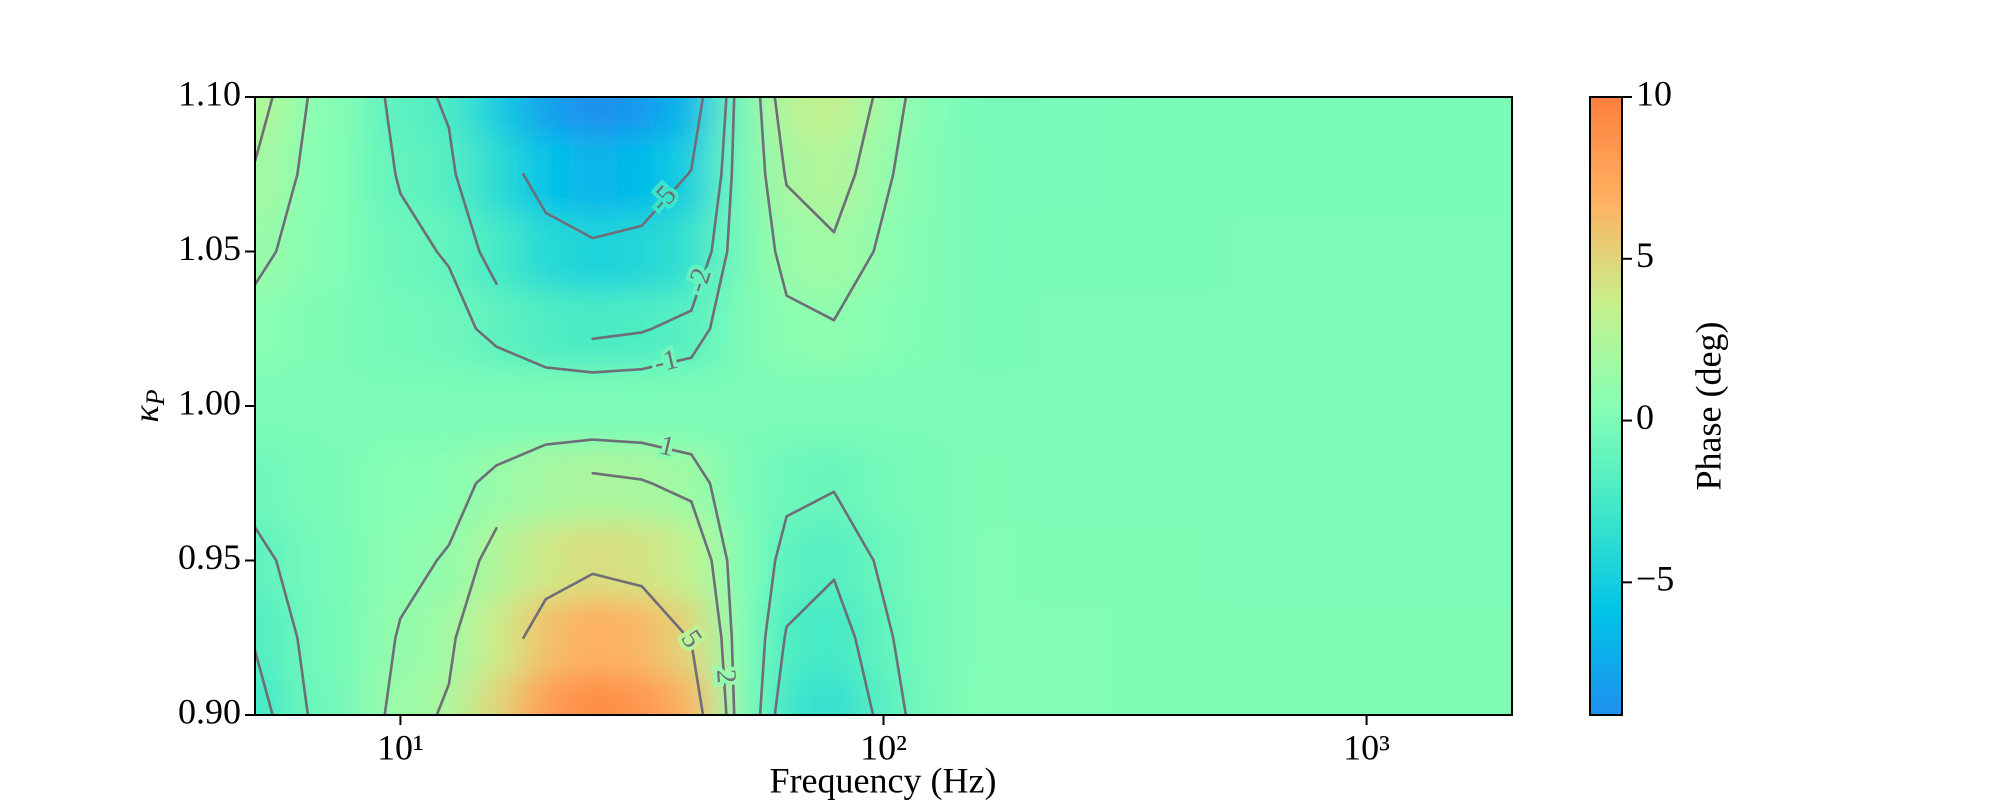 The height and width of the screenshot is (800, 2000). What do you see at coordinates (1366, 747) in the screenshot?
I see `x-tick-label: 10³` at bounding box center [1366, 747].